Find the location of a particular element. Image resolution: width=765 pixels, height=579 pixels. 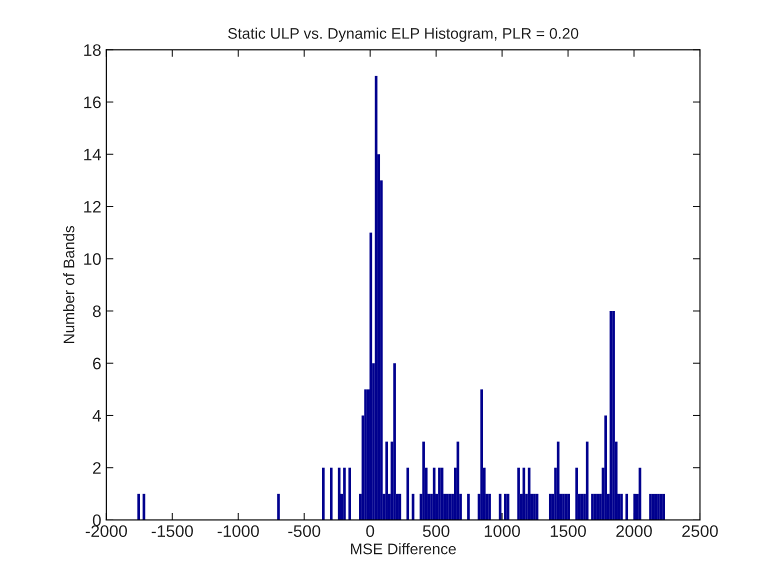

y-tick-label: 14 is located at coordinates (92, 154).